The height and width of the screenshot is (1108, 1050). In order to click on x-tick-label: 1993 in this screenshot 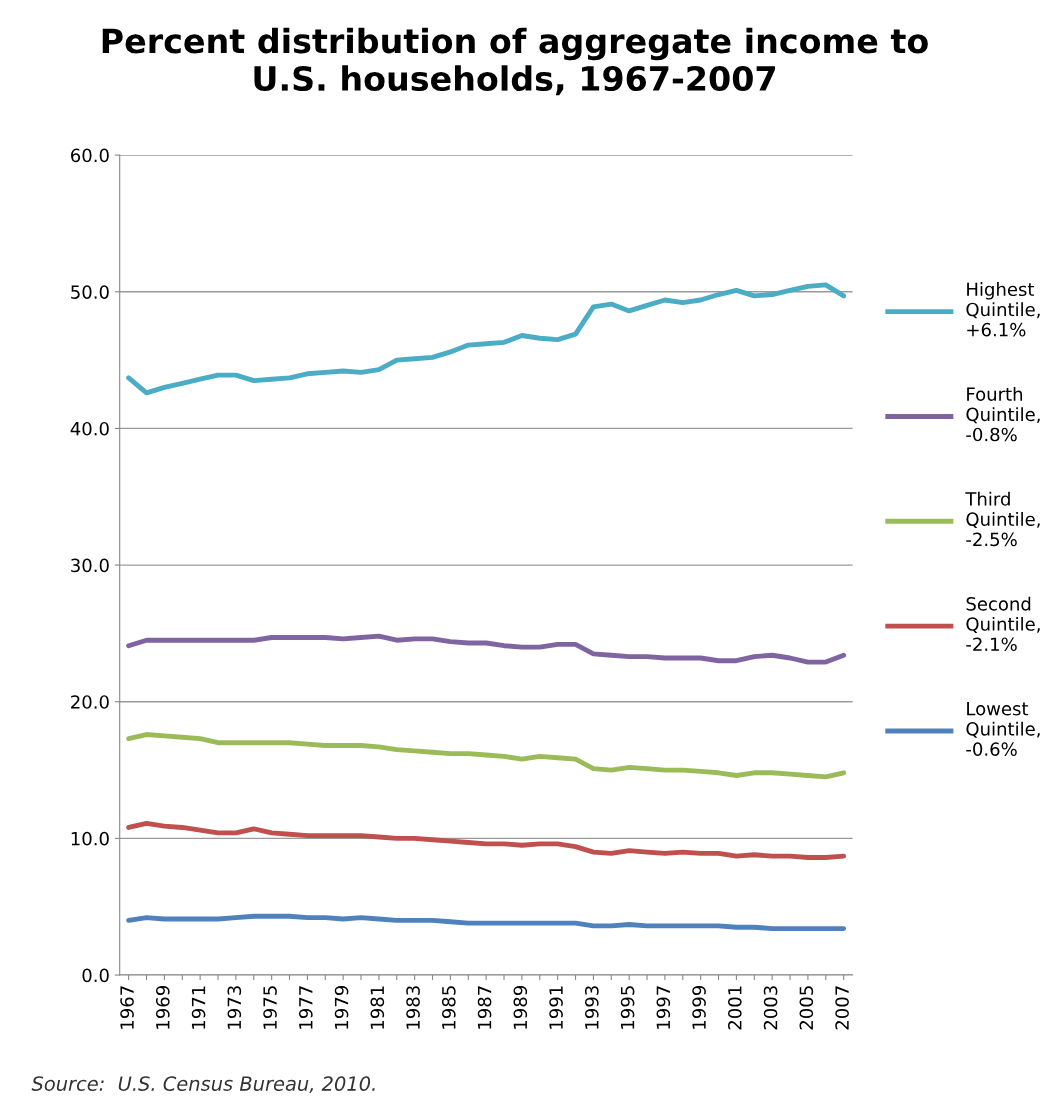, I will do `click(591, 1007)`.